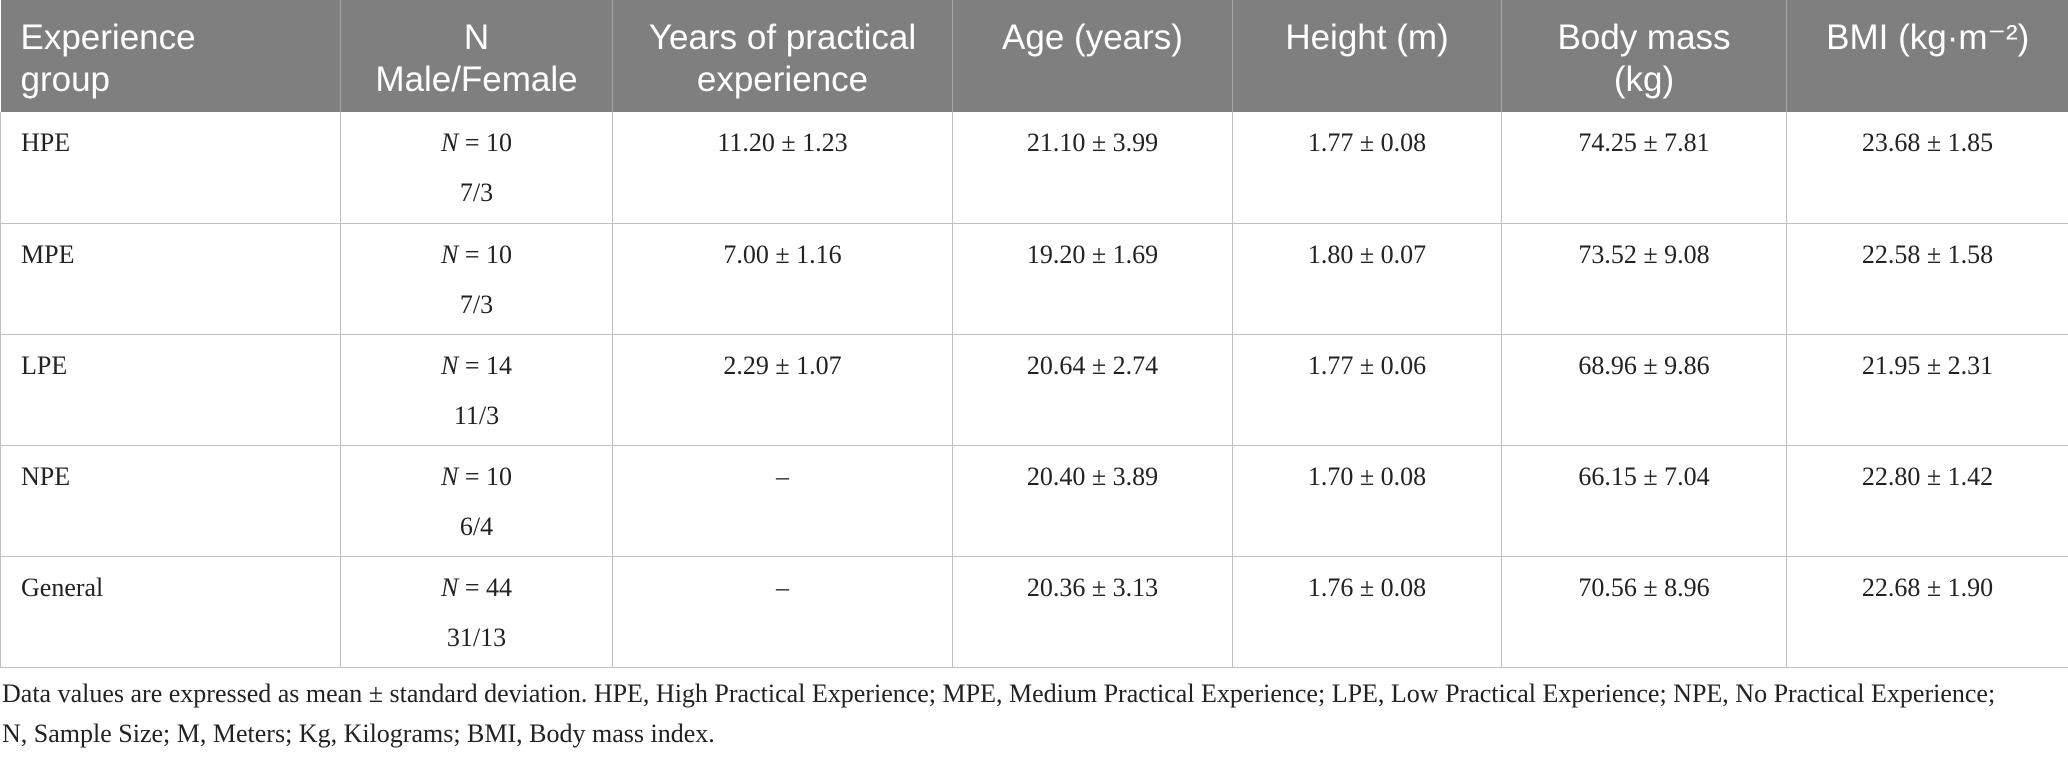  Describe the element at coordinates (1092, 390) in the screenshot. I see `cell-age: 20.64 ± 2.74` at that location.